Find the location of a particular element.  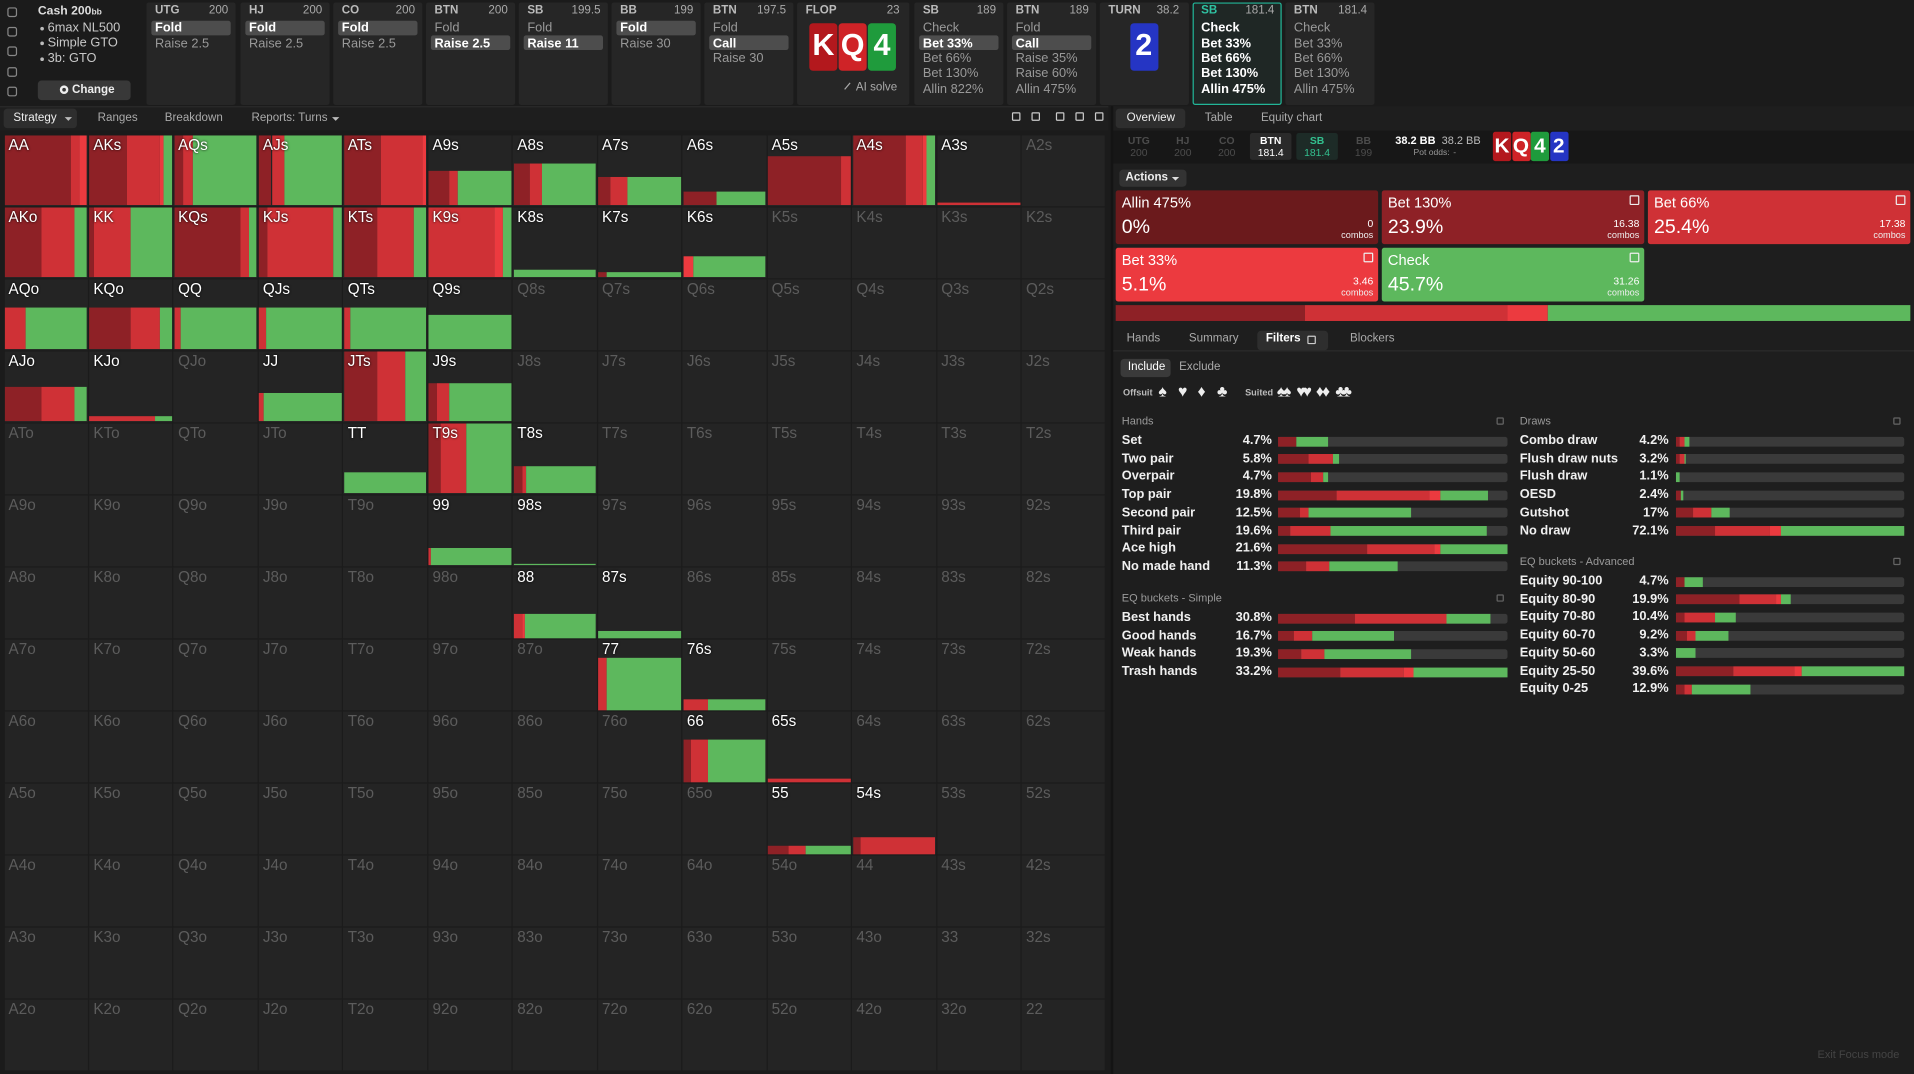

ai-solve: AI solve is located at coordinates (876, 87).